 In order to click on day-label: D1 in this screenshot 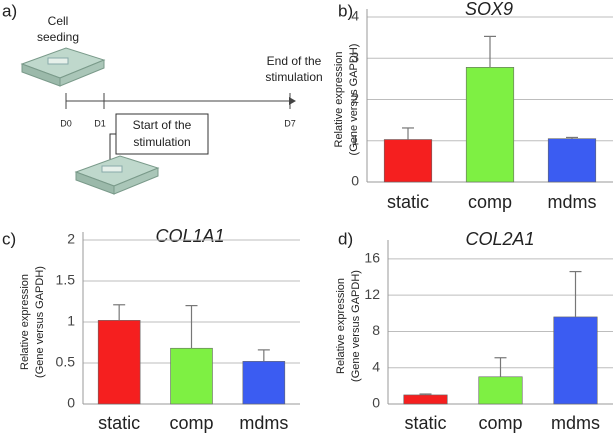, I will do `click(100, 123)`.